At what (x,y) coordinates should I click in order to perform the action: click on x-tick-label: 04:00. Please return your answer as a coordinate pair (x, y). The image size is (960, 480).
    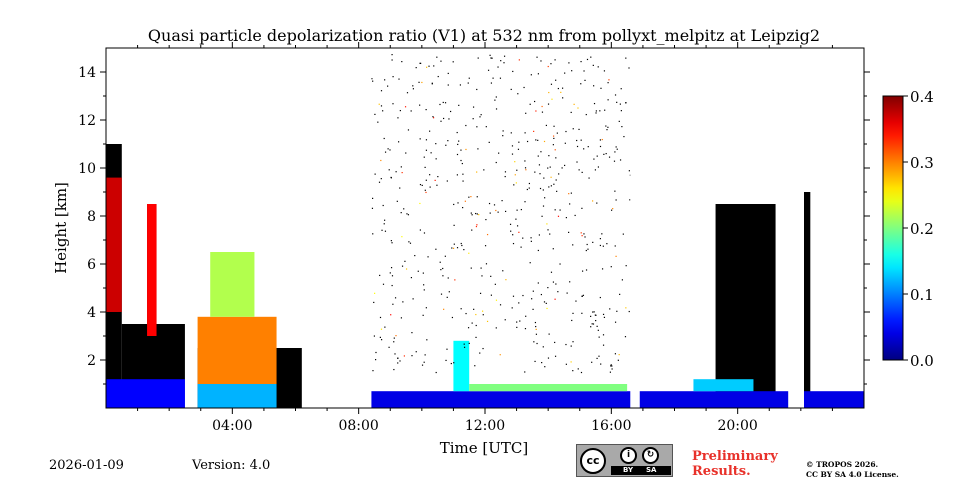
    Looking at the image, I should click on (232, 426).